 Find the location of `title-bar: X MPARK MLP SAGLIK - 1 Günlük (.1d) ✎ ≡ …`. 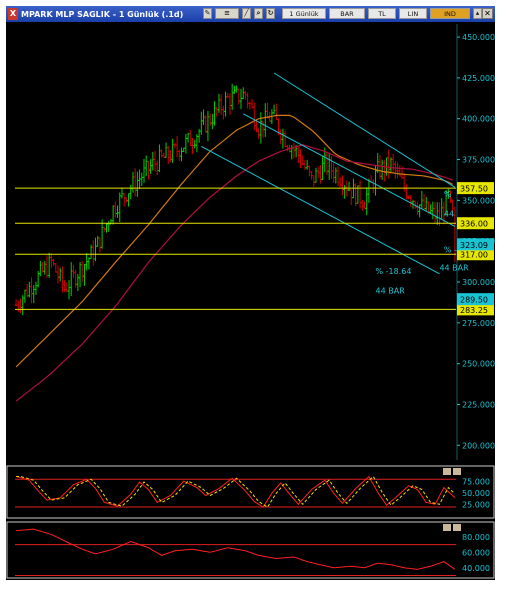

title-bar: X MPARK MLP SAGLIK - 1 Günlük (.1d) ✎ ≡ … is located at coordinates (250, 14).